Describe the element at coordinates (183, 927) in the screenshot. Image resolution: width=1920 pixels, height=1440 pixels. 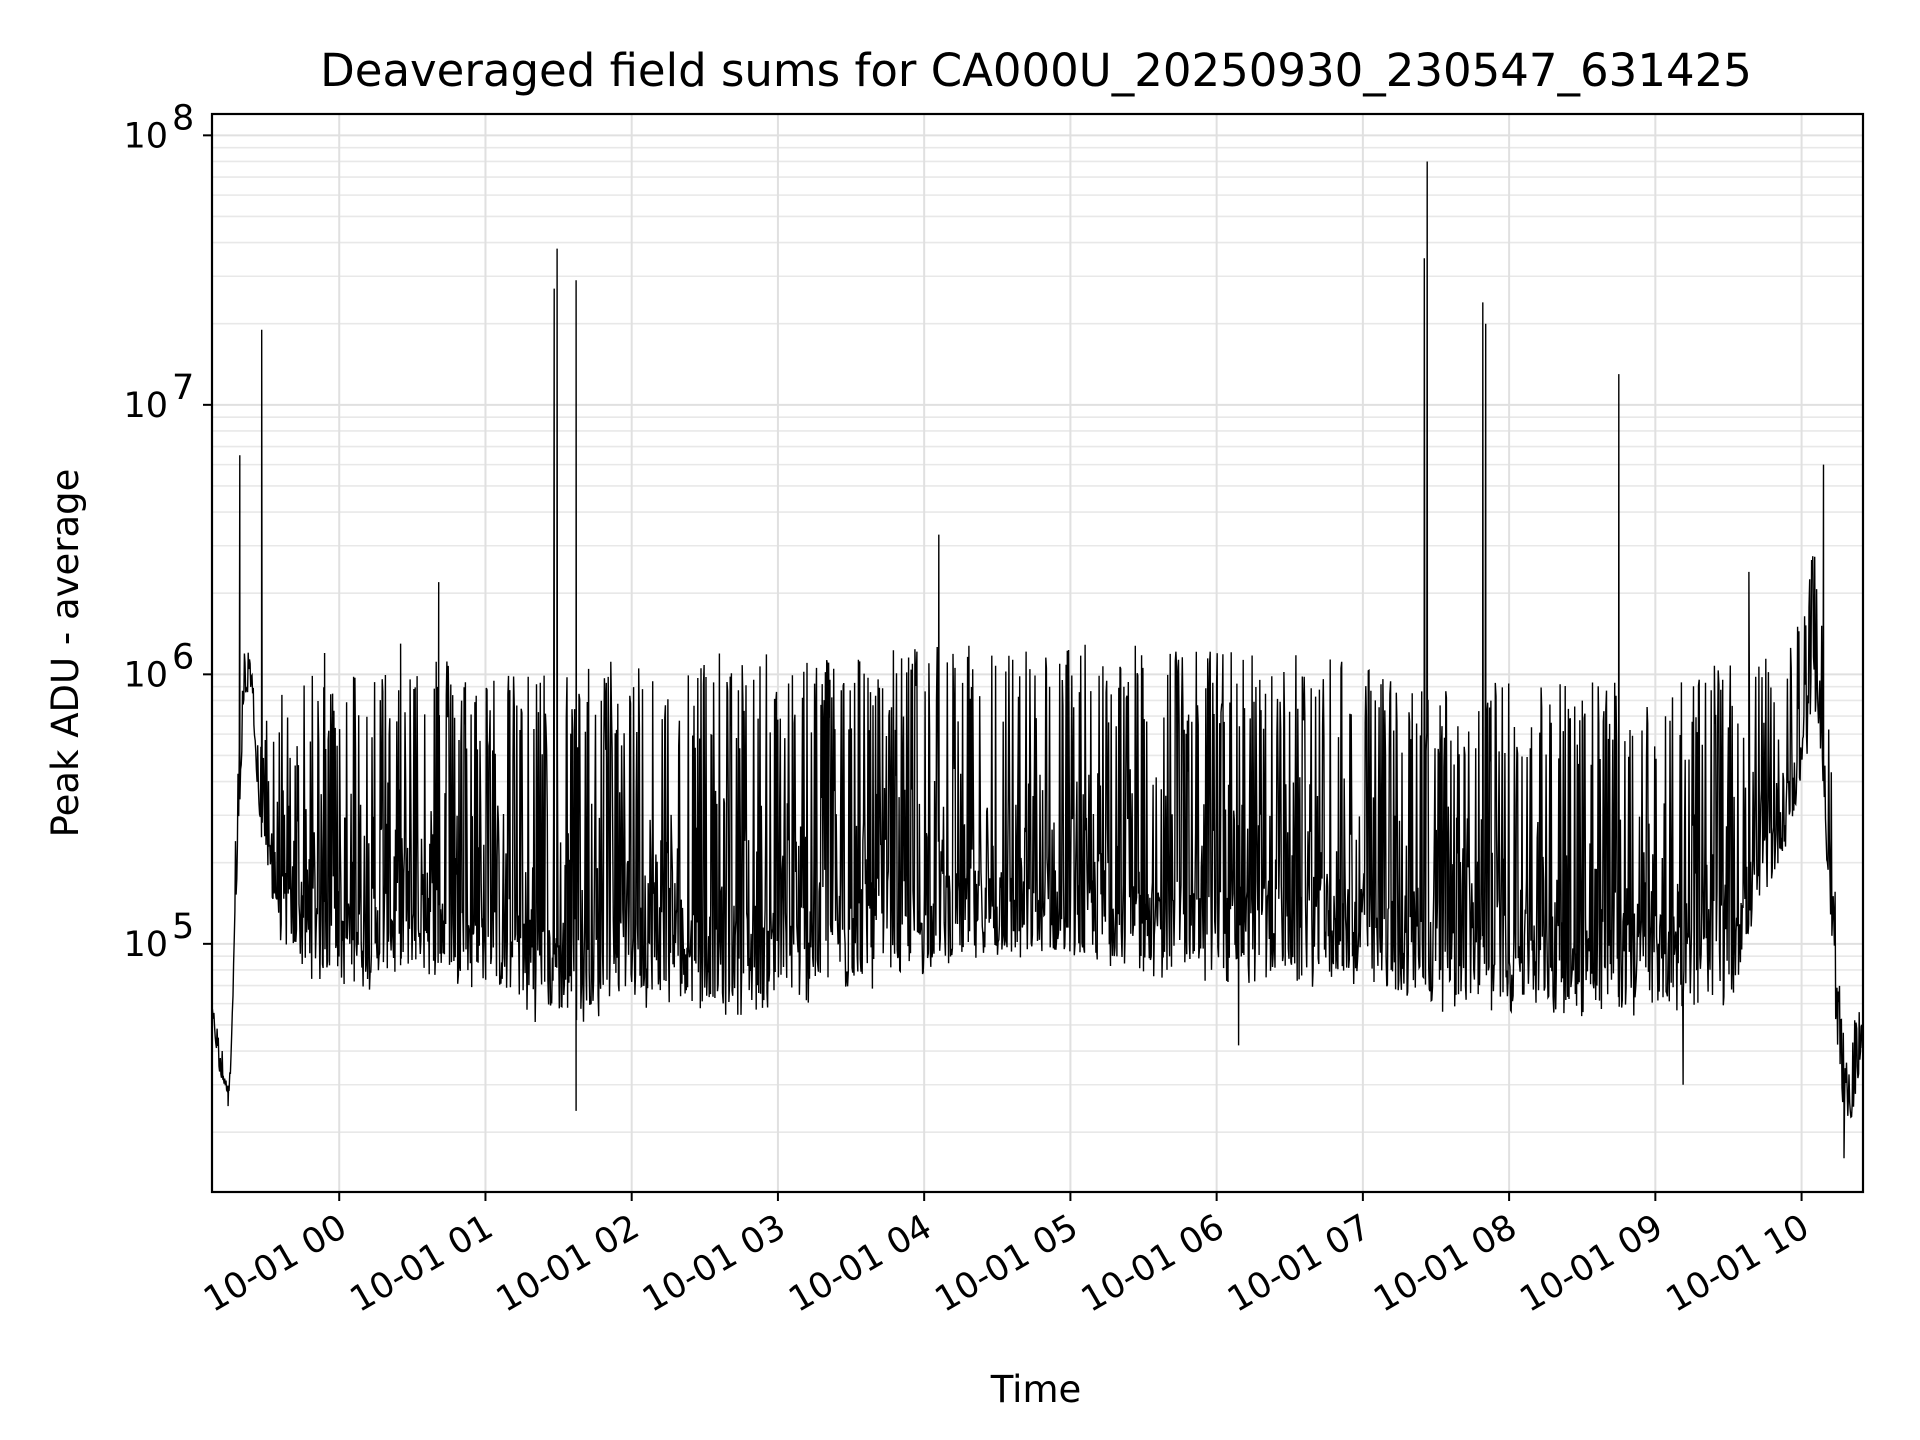
I see `y-tick-exponent: 5` at that location.